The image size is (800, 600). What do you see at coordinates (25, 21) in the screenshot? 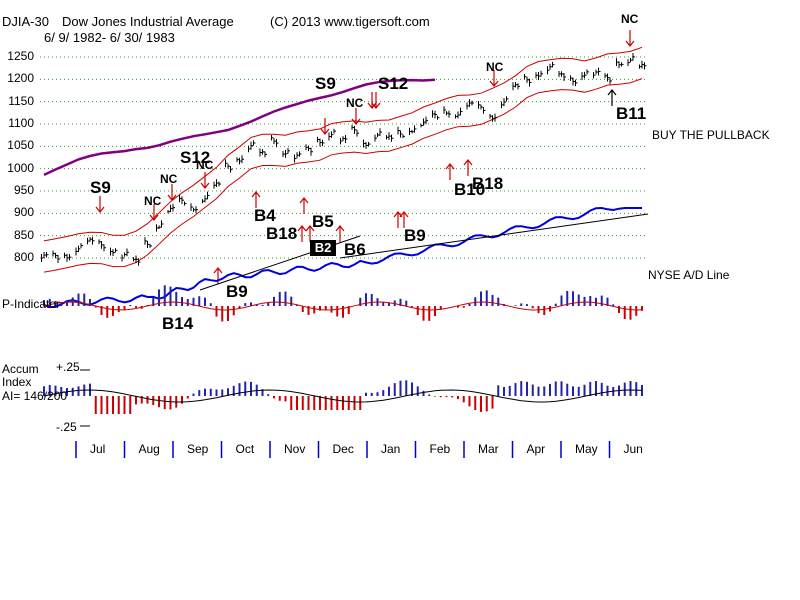
I see `chart-symbol: DJIA-30` at bounding box center [25, 21].